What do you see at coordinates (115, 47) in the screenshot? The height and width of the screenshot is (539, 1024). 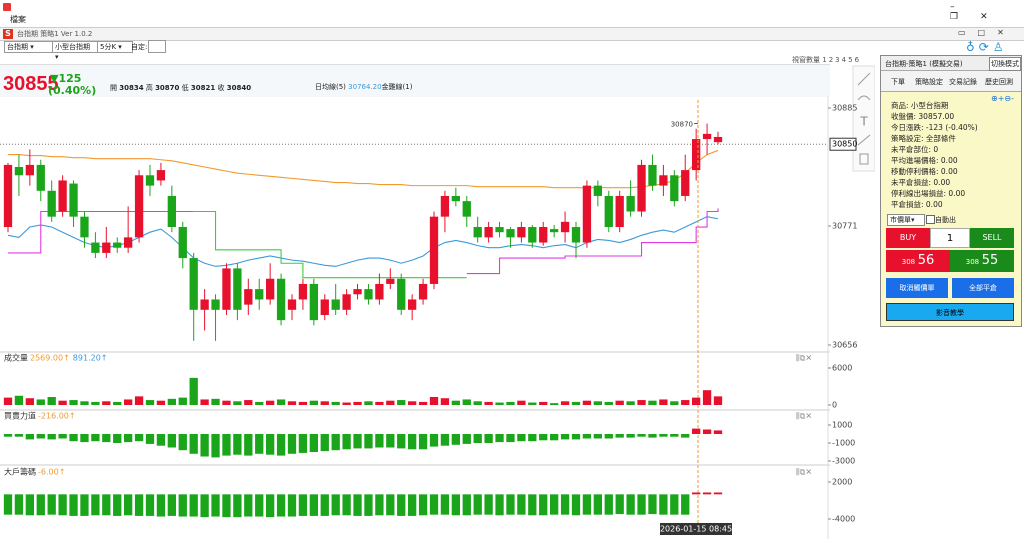 I see `period-select: 5分K ▾` at bounding box center [115, 47].